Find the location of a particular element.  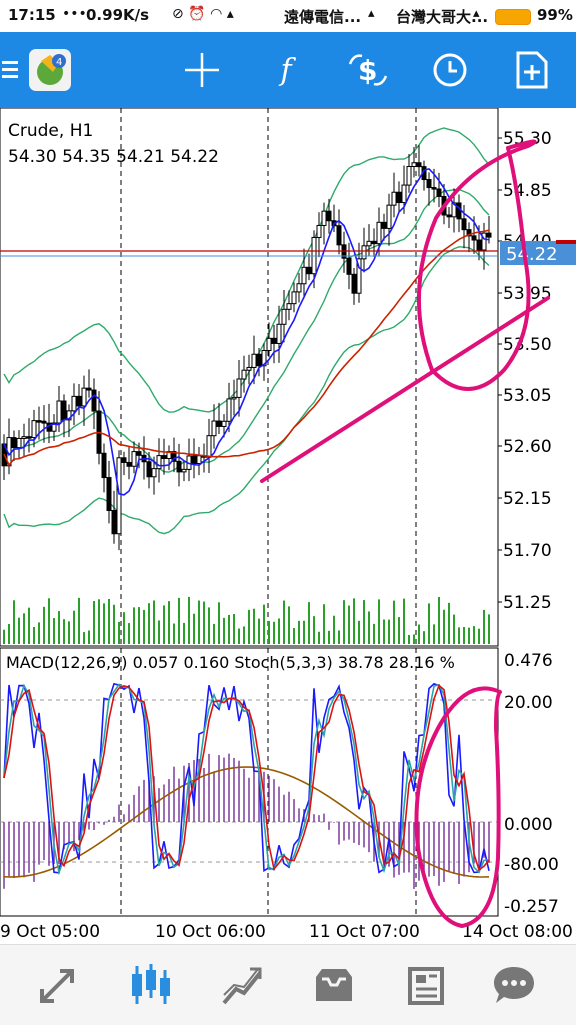

status-time: 17:15 is located at coordinates (32, 15).